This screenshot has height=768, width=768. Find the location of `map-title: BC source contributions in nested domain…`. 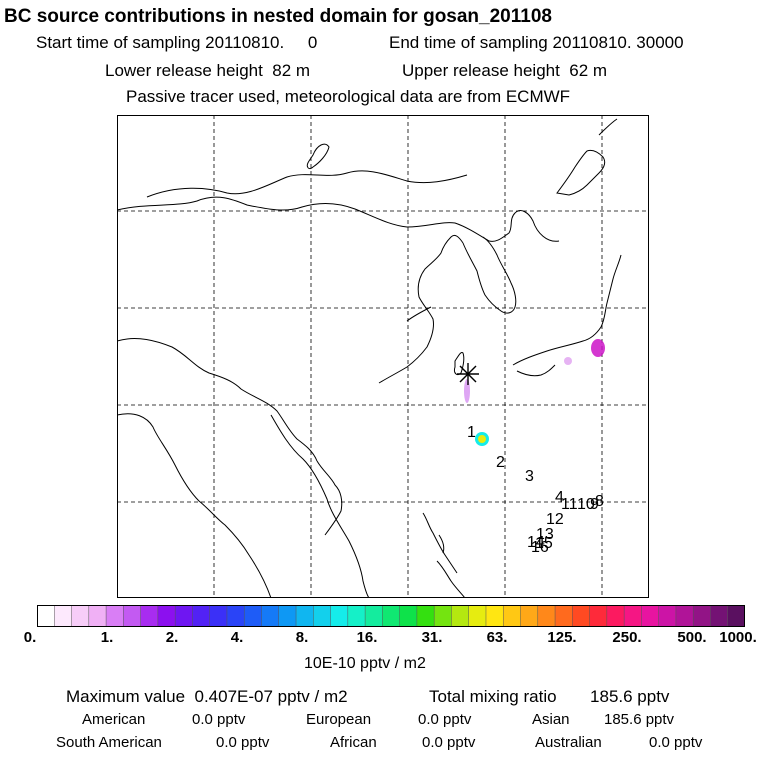

map-title: BC source contributions in nested domain… is located at coordinates (278, 16).